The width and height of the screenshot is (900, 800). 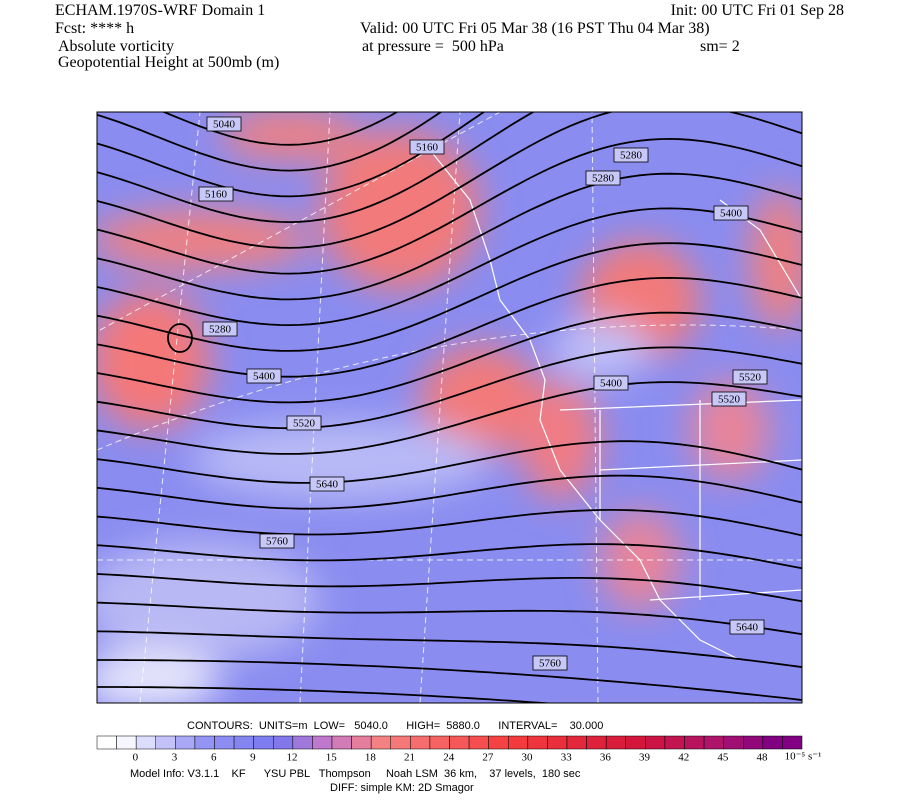 I want to click on colorbar-label: 15, so click(x=332, y=758).